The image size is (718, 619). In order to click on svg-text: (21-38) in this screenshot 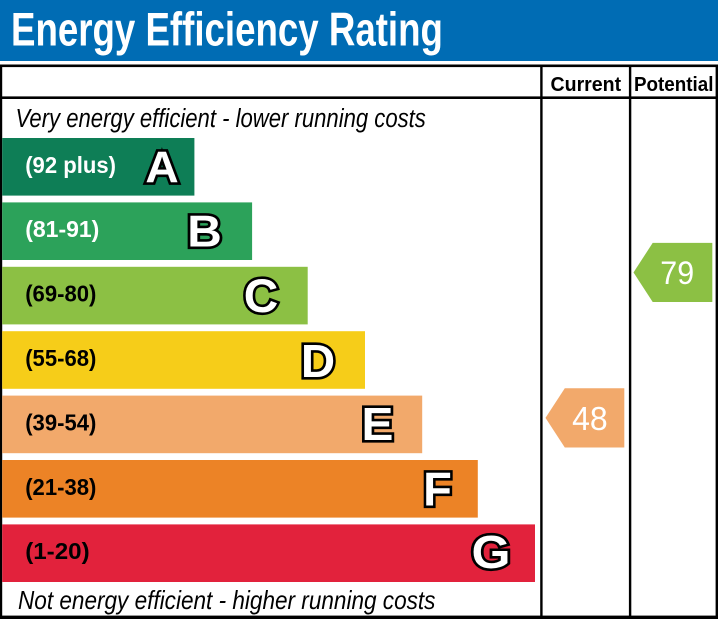, I will do `click(60, 487)`.